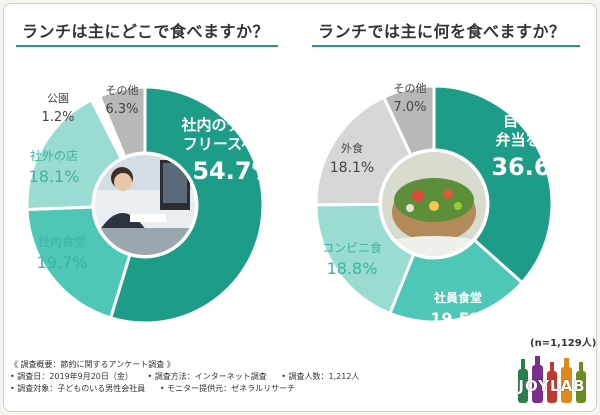 Image resolution: width=600 pixels, height=415 pixels. Describe the element at coordinates (71, 376) in the screenshot. I see `survey-date: • 調査日：2019年9月20日（金）` at that location.